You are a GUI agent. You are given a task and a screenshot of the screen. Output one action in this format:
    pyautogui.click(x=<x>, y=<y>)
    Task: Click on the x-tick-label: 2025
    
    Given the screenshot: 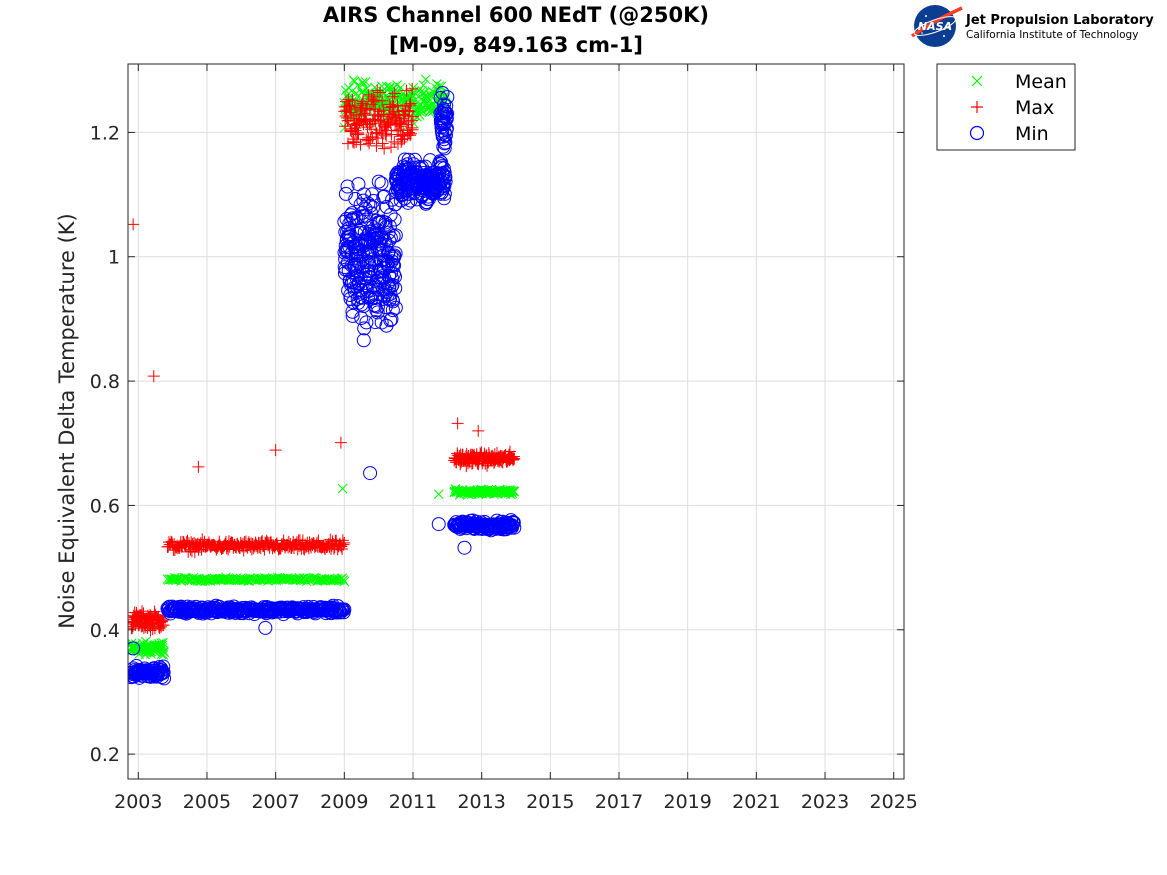 What is the action you would take?
    pyautogui.click(x=894, y=802)
    